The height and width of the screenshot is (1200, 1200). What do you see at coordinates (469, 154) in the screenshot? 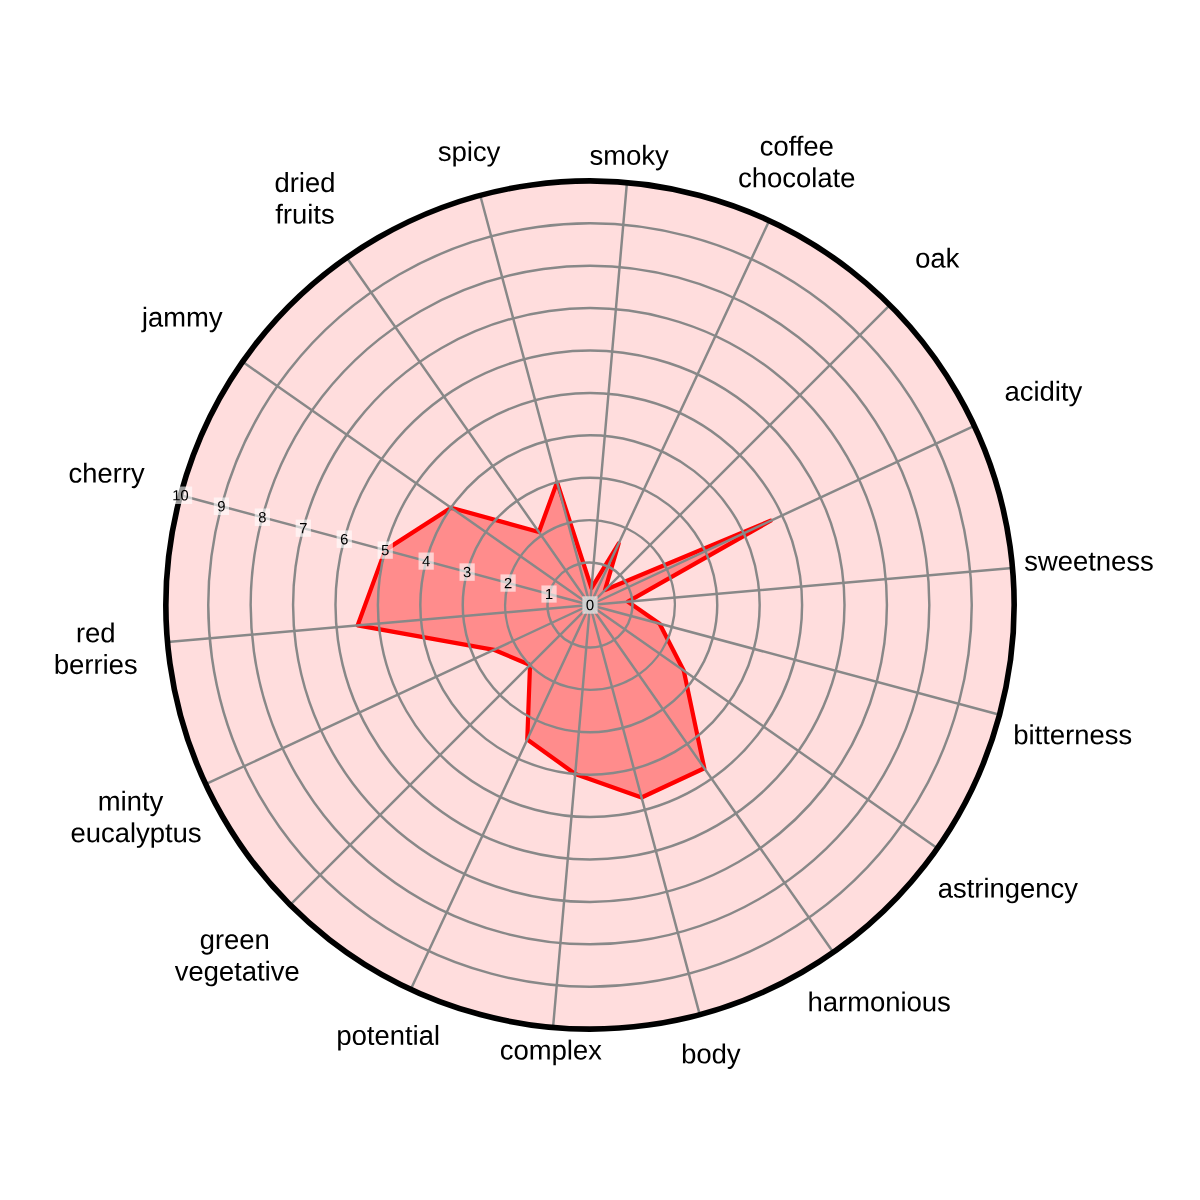
I see `spoke-label: spicy` at bounding box center [469, 154].